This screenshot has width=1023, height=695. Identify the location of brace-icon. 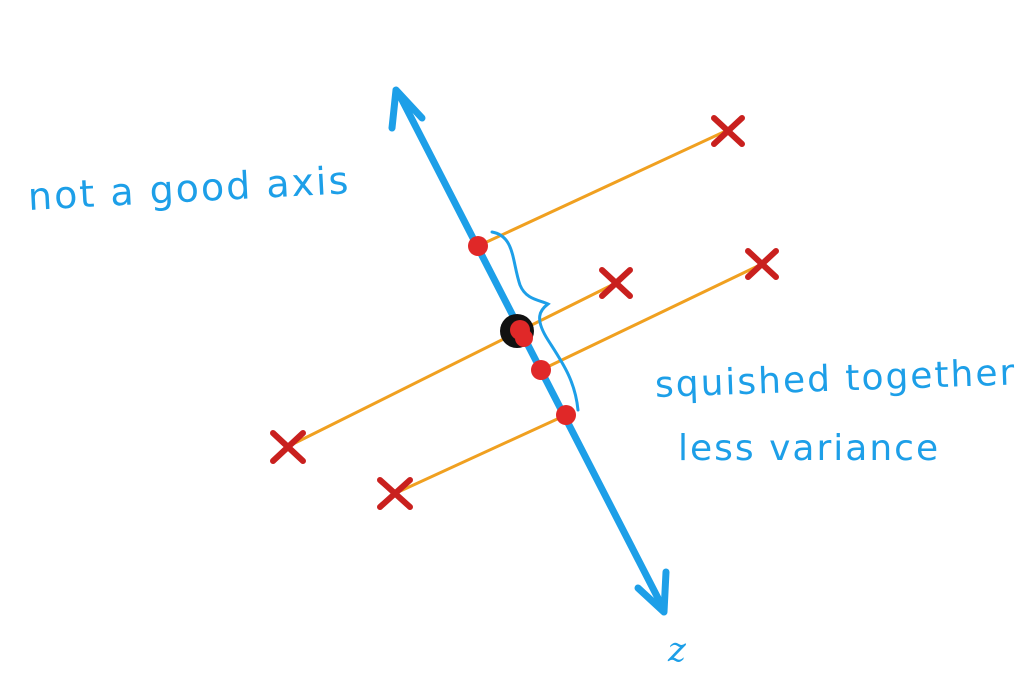
(535, 321).